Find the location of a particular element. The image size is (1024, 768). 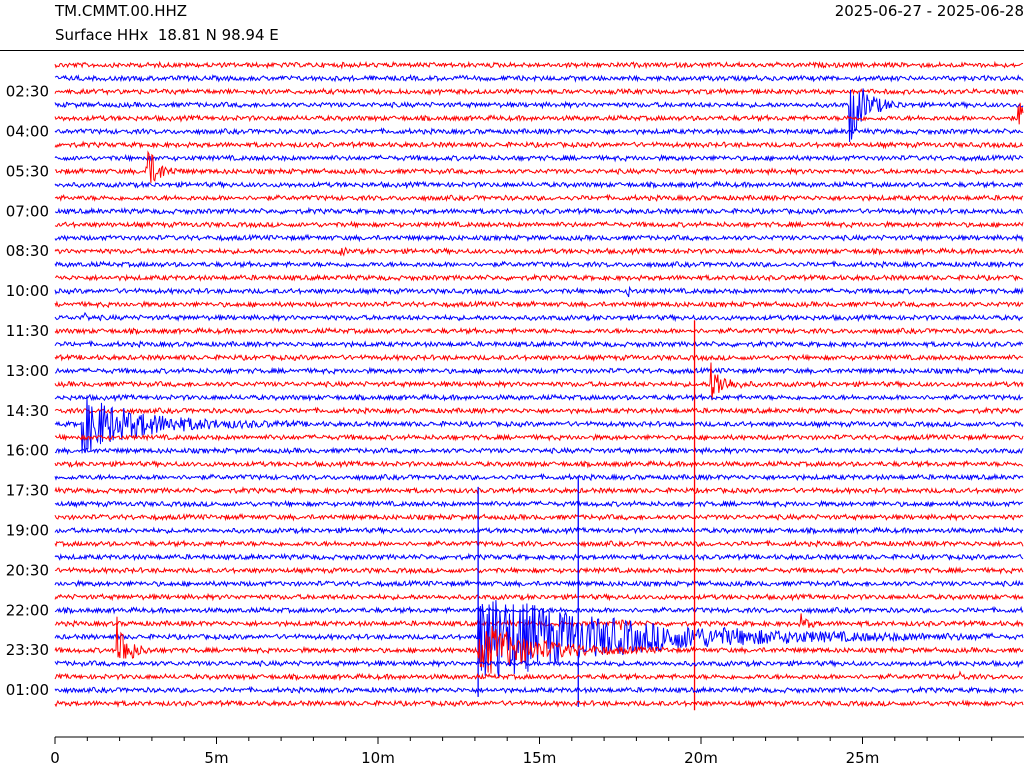

y-tick-label: 17:30 is located at coordinates (27, 491).